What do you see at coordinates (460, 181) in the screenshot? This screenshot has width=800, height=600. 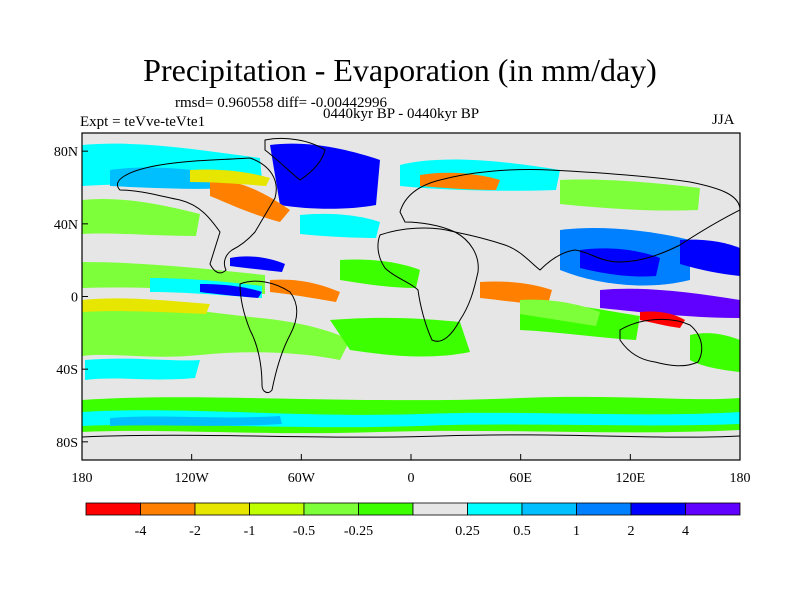 I see `field-scandinavia-orange` at bounding box center [460, 181].